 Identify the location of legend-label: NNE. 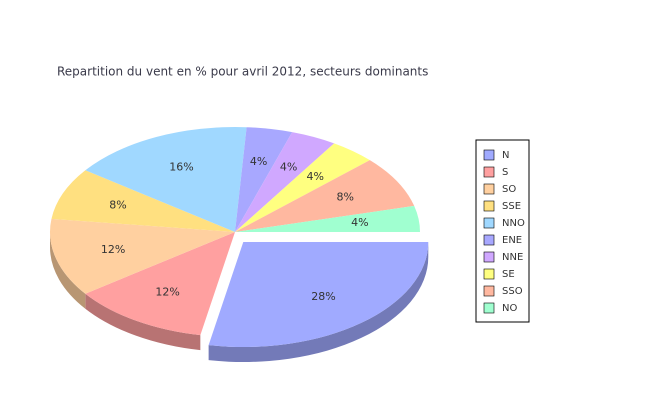
(512, 257).